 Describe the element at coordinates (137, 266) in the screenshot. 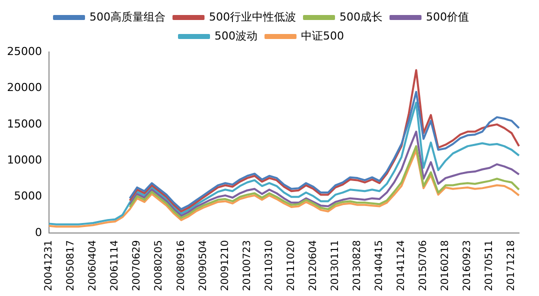

I see `x-tick-label: 20070629` at that location.